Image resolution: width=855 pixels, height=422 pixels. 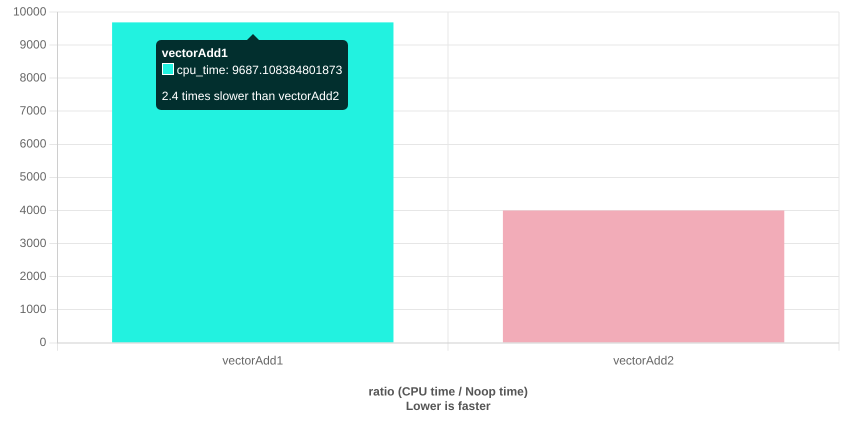 What do you see at coordinates (33, 309) in the screenshot?
I see `y-tick-label: 1000` at bounding box center [33, 309].